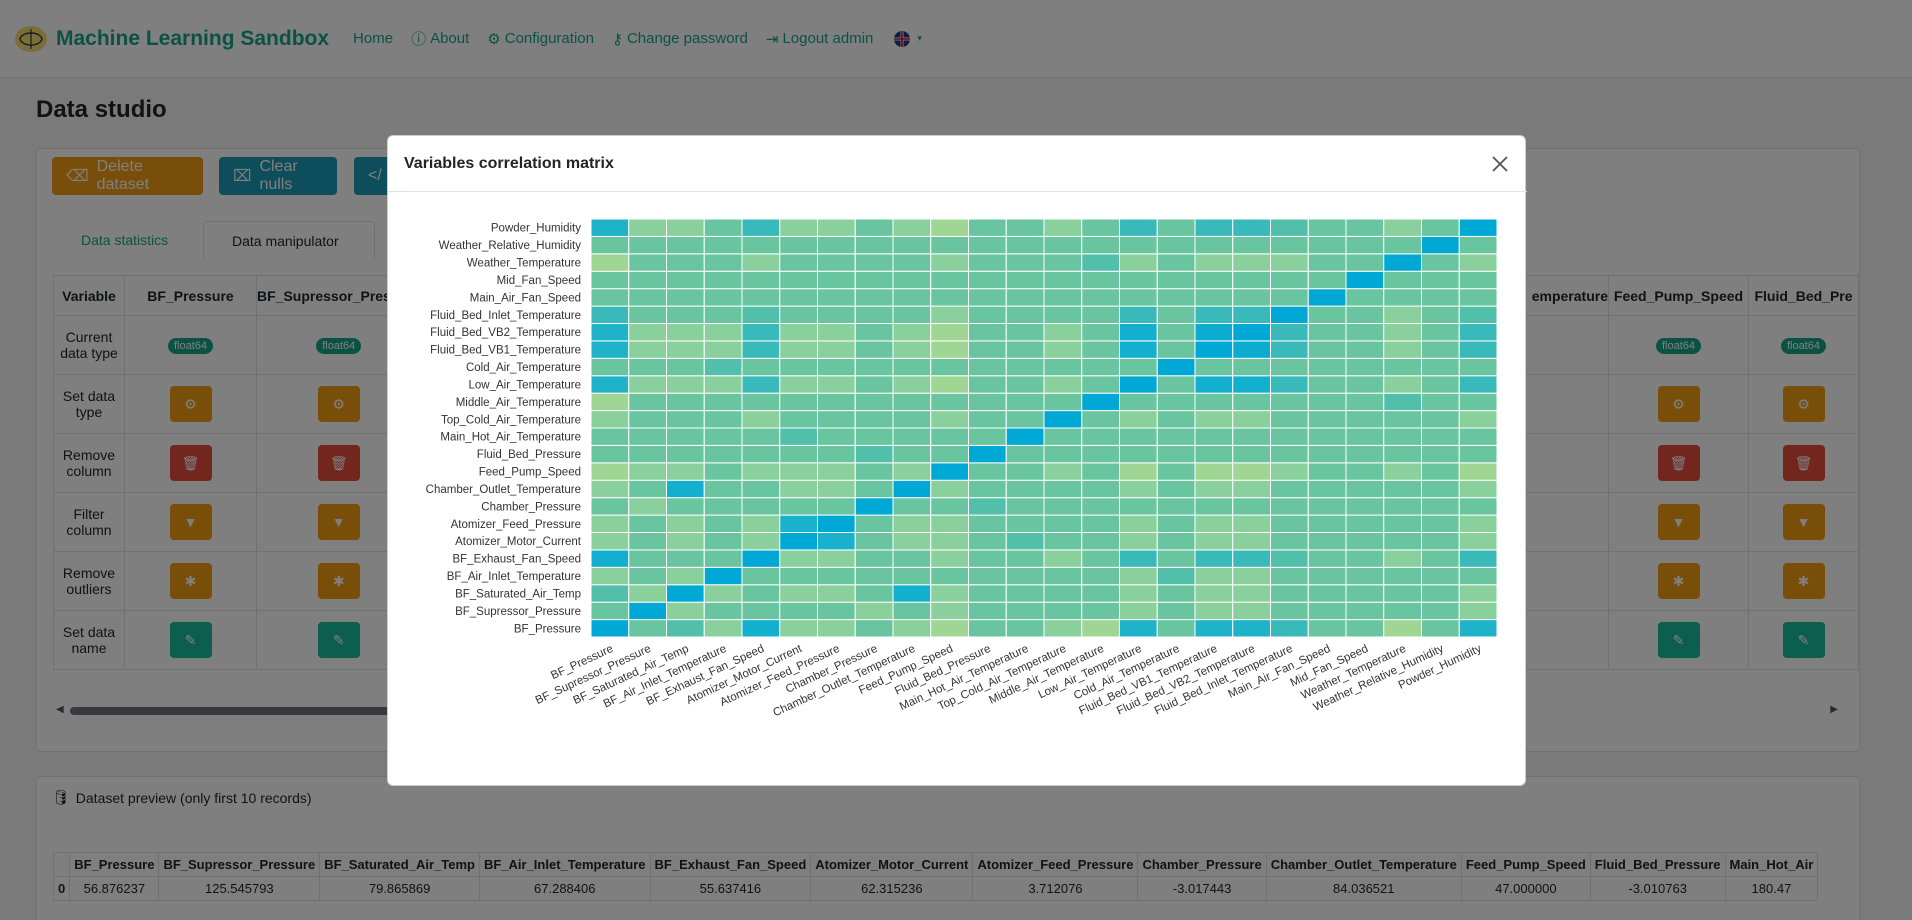 The height and width of the screenshot is (920, 1912). I want to click on y-tick-label: BF_Supressor_Pressure, so click(518, 612).